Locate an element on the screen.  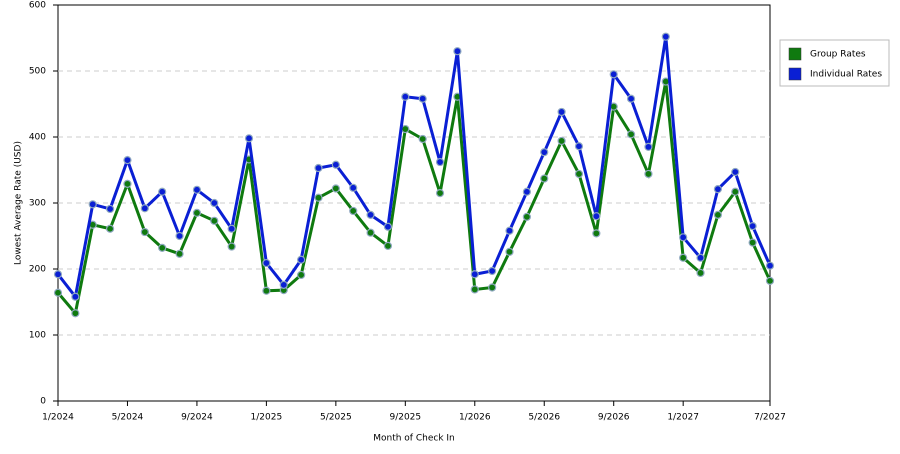
legend-label: Group Rates is located at coordinates (838, 55).